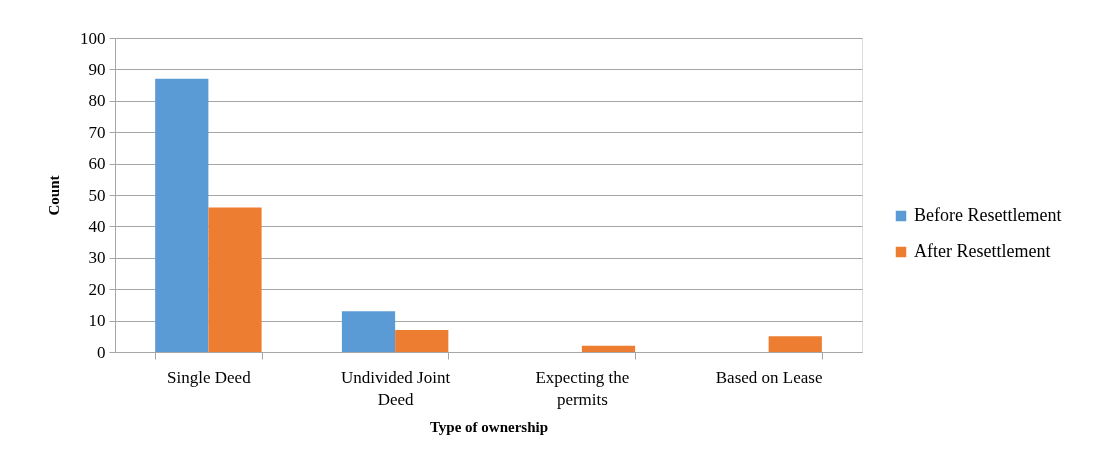 Image resolution: width=1099 pixels, height=461 pixels. Describe the element at coordinates (209, 377) in the screenshot. I see `x-tick-label: Single Deed` at that location.